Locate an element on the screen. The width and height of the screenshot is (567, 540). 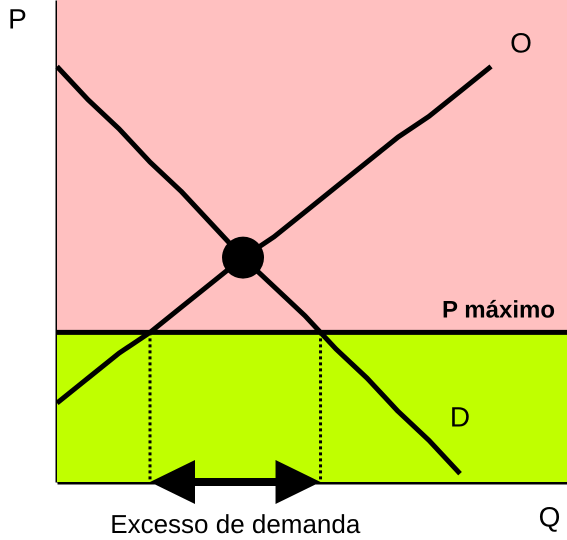
x-axis-title: Q is located at coordinates (549, 517).